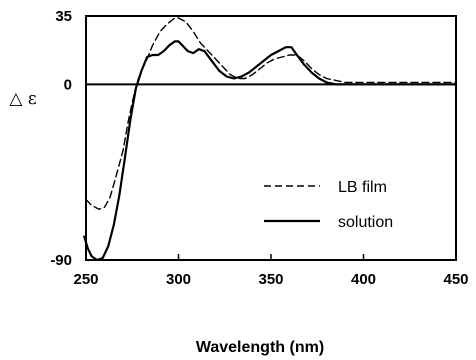  Describe the element at coordinates (363, 279) in the screenshot. I see `x-tick-label: 400` at that location.